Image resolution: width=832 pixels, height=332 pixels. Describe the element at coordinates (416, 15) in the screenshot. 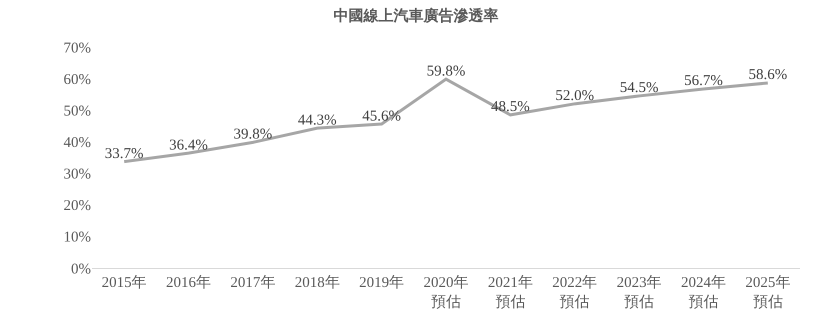

I see `chart-title: 中國線上汽車廣告滲透率` at that location.